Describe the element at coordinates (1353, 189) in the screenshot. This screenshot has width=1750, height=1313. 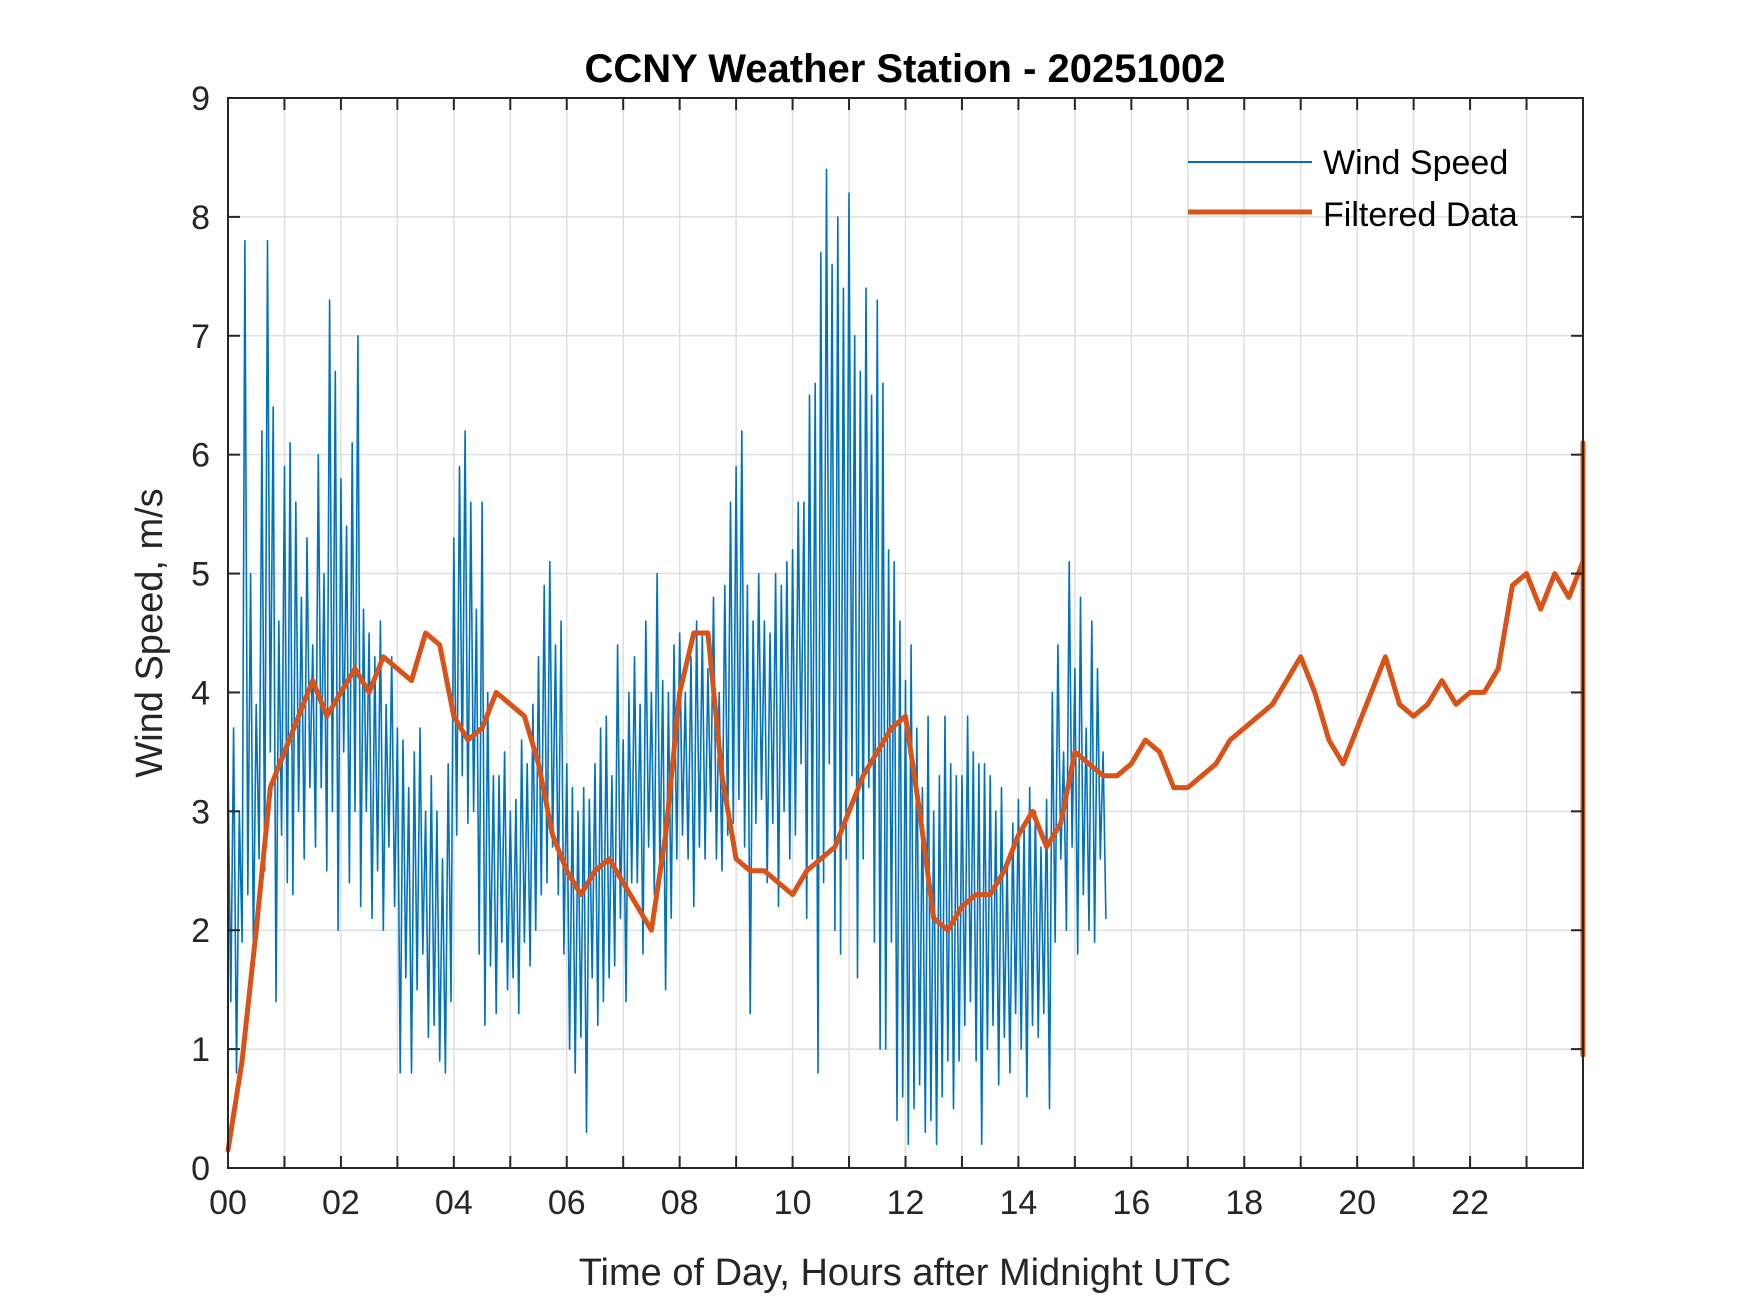
I see `legend: Wind Speed Filtered Data` at that location.